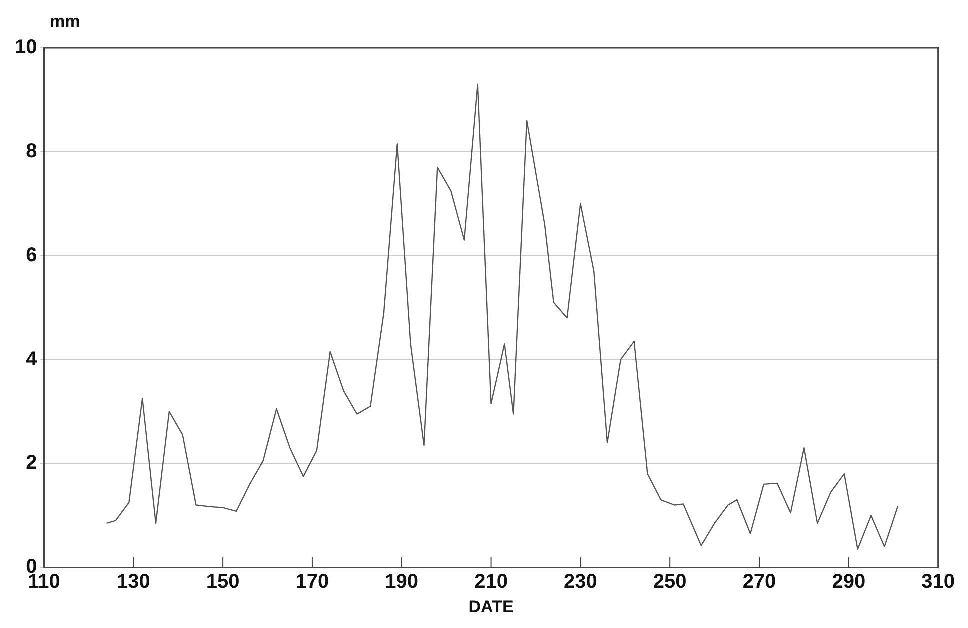 This screenshot has width=968, height=628. What do you see at coordinates (32, 255) in the screenshot?
I see `y-tick-label: 6` at bounding box center [32, 255].